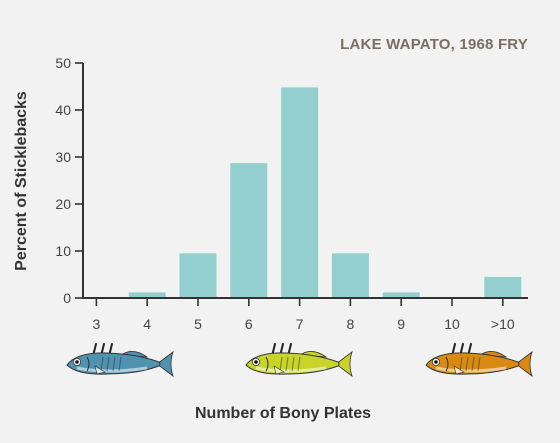 This screenshot has width=560, height=443. What do you see at coordinates (401, 324) in the screenshot?
I see `x-tick-label-9: 9` at bounding box center [401, 324].